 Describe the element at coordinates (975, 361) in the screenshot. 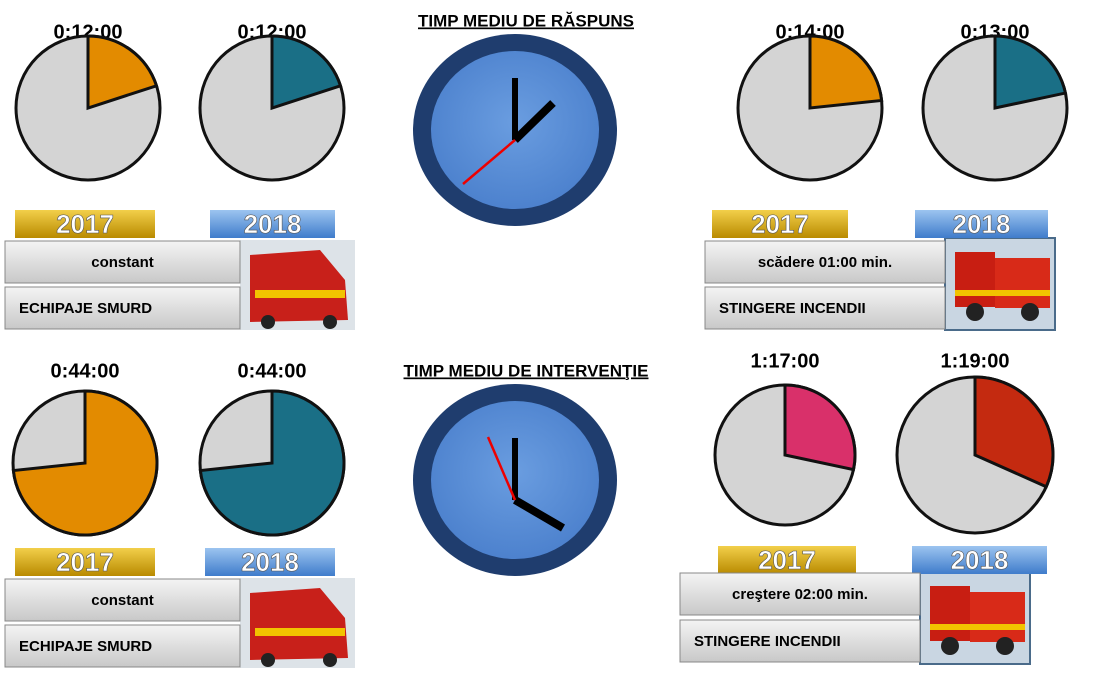

I see `pie-label: 1:19:00` at that location.